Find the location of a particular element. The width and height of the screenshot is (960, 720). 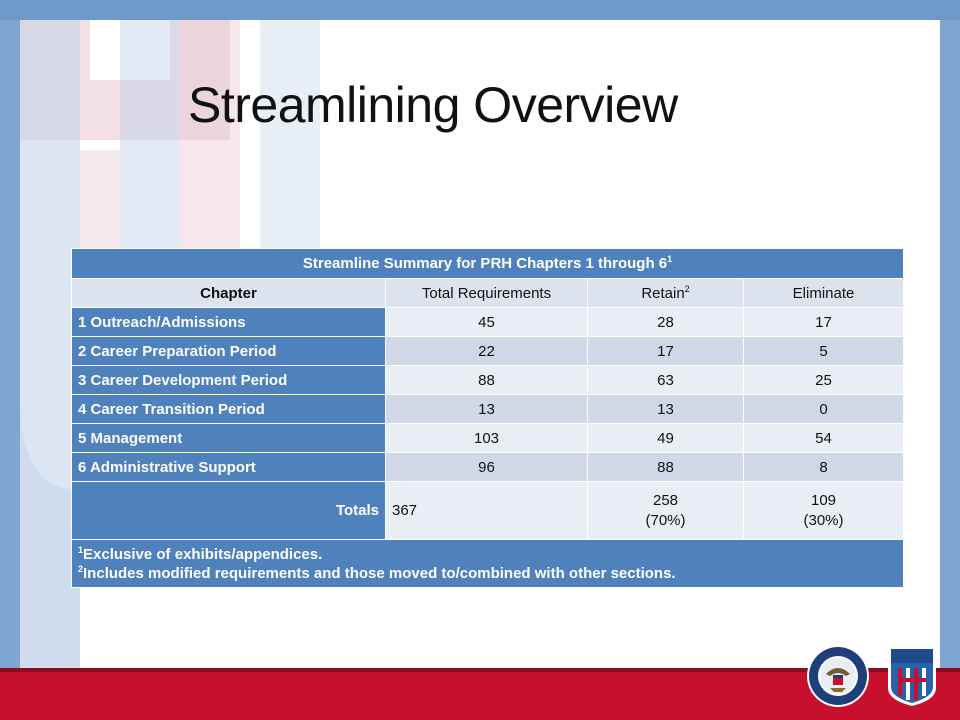

header-chapter: Chapter is located at coordinates (228, 293).